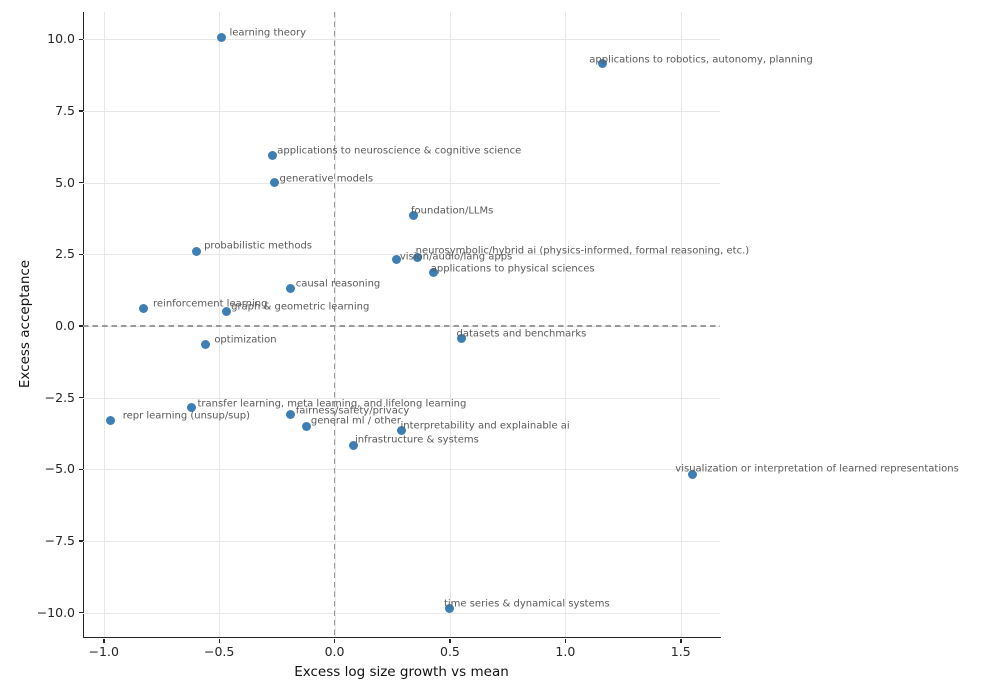 The image size is (1000, 690). I want to click on y-tick-label: 2.5, so click(65, 254).